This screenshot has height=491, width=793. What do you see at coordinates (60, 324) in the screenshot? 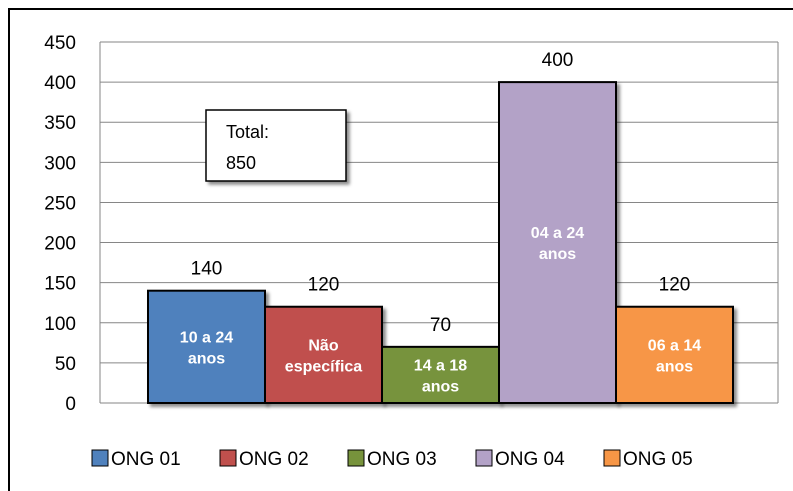
I see `y-tick-label: 100` at bounding box center [60, 324].